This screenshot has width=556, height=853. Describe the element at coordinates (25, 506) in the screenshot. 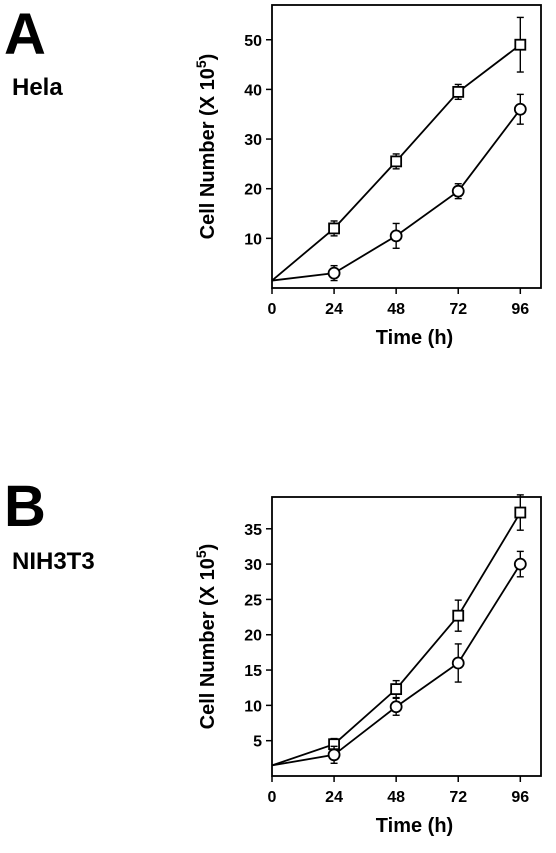

I see `panel-letter: B` at that location.